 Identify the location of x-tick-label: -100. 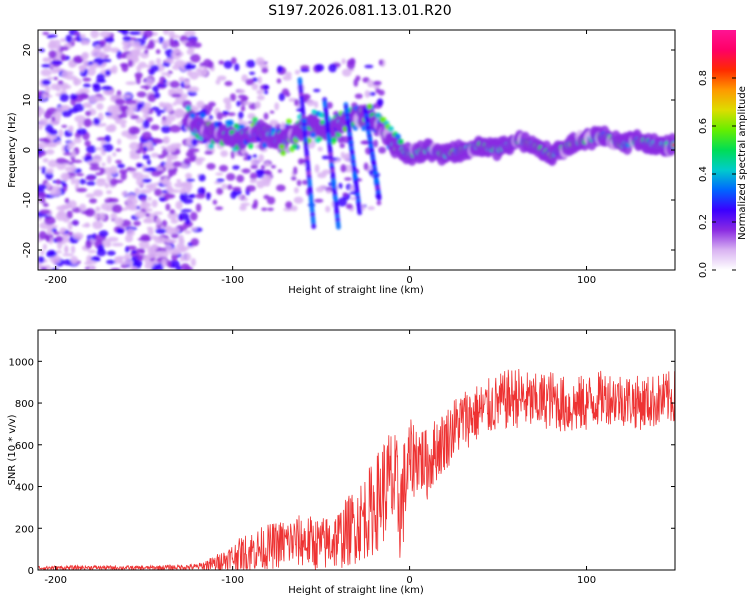
(232, 280).